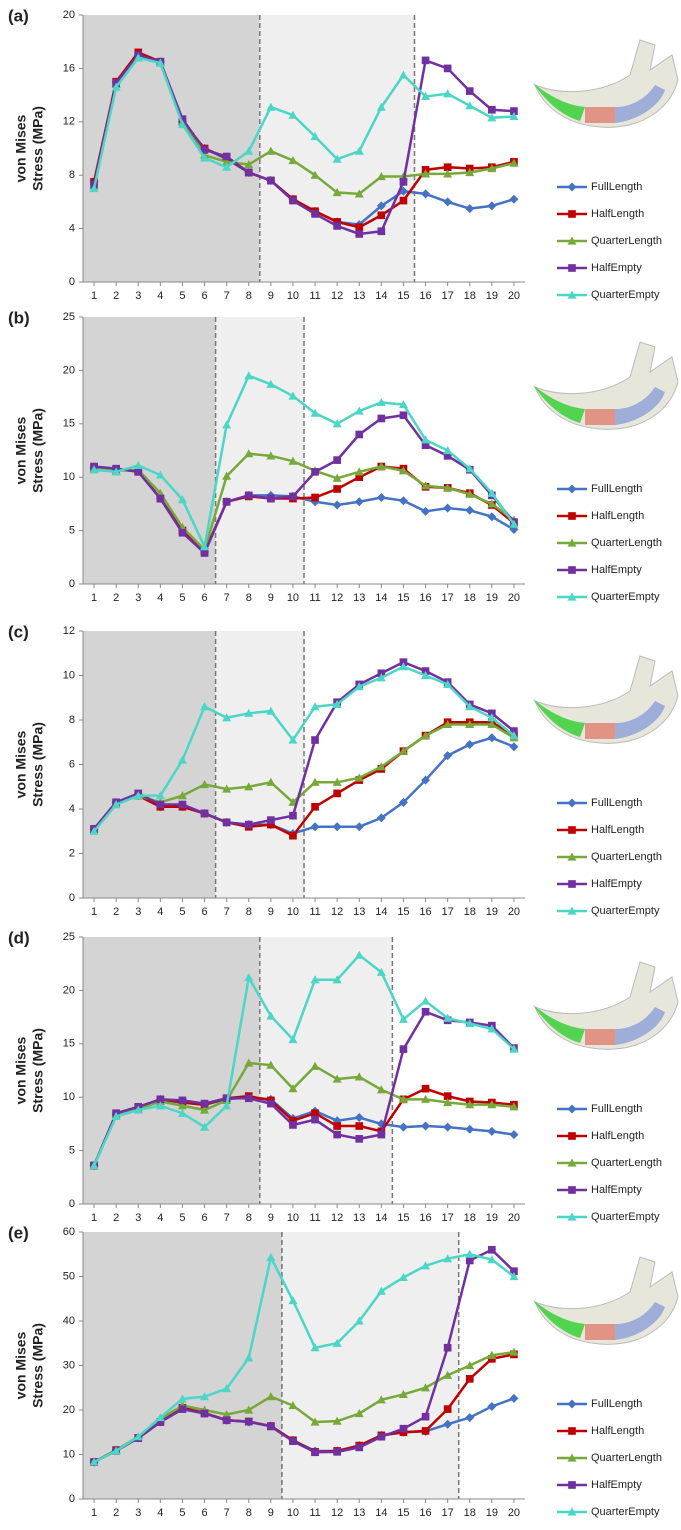  I want to click on y-tick-label: 12, so click(69, 631).